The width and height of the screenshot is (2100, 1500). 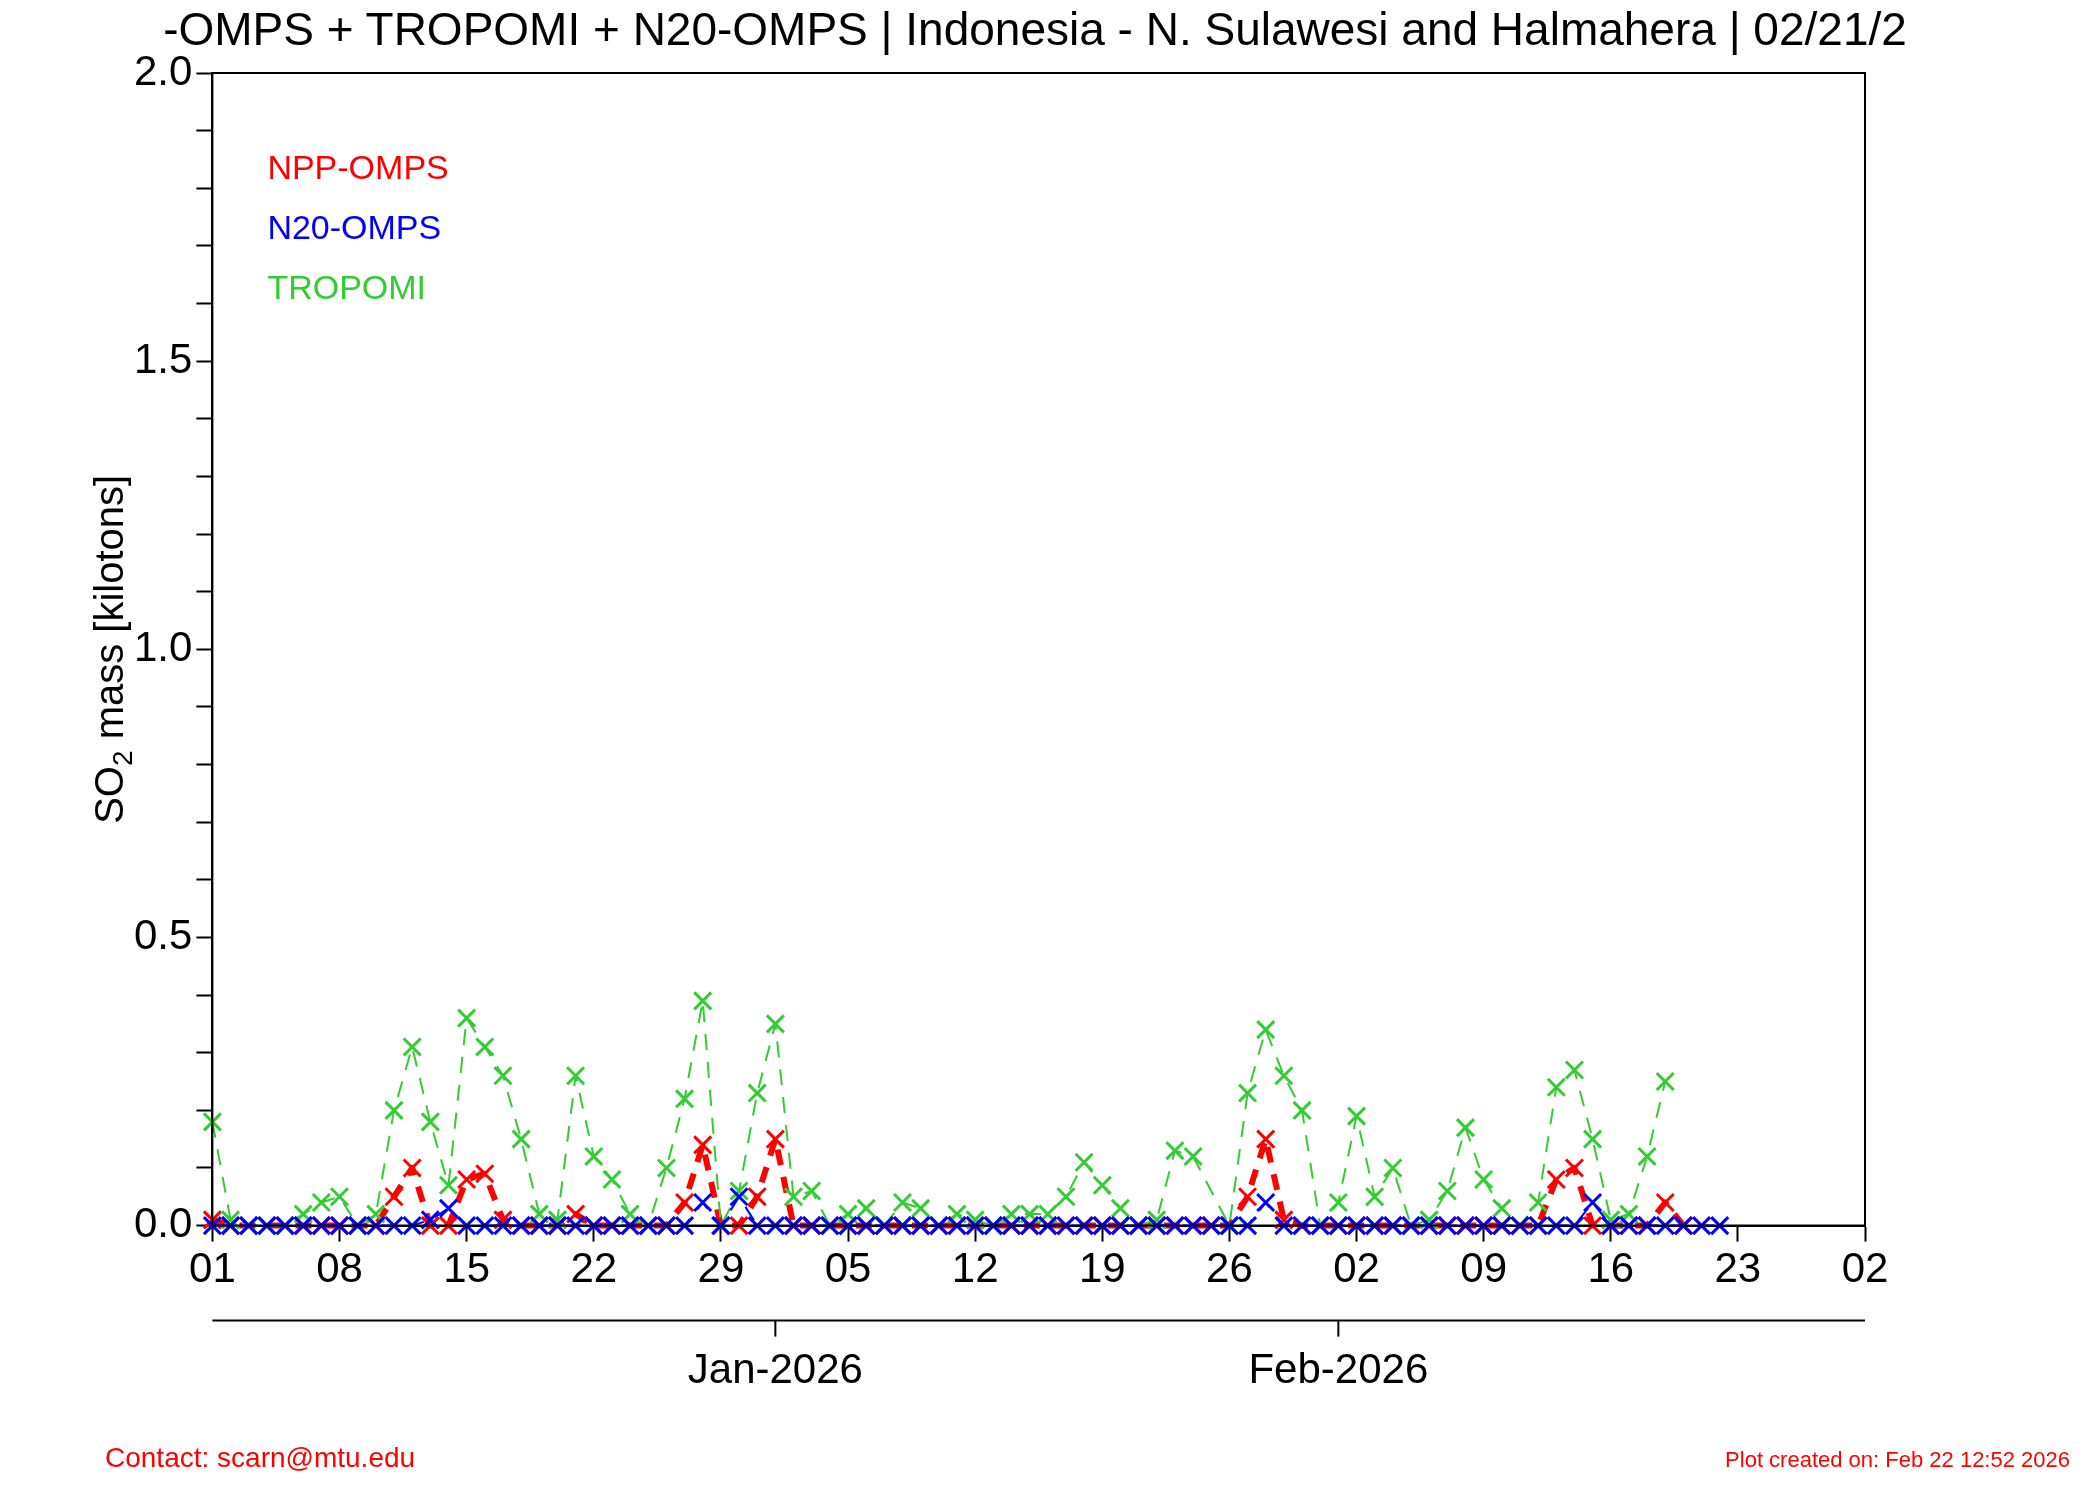 What do you see at coordinates (1611, 1268) in the screenshot?
I see `x-tick-label: 16` at bounding box center [1611, 1268].